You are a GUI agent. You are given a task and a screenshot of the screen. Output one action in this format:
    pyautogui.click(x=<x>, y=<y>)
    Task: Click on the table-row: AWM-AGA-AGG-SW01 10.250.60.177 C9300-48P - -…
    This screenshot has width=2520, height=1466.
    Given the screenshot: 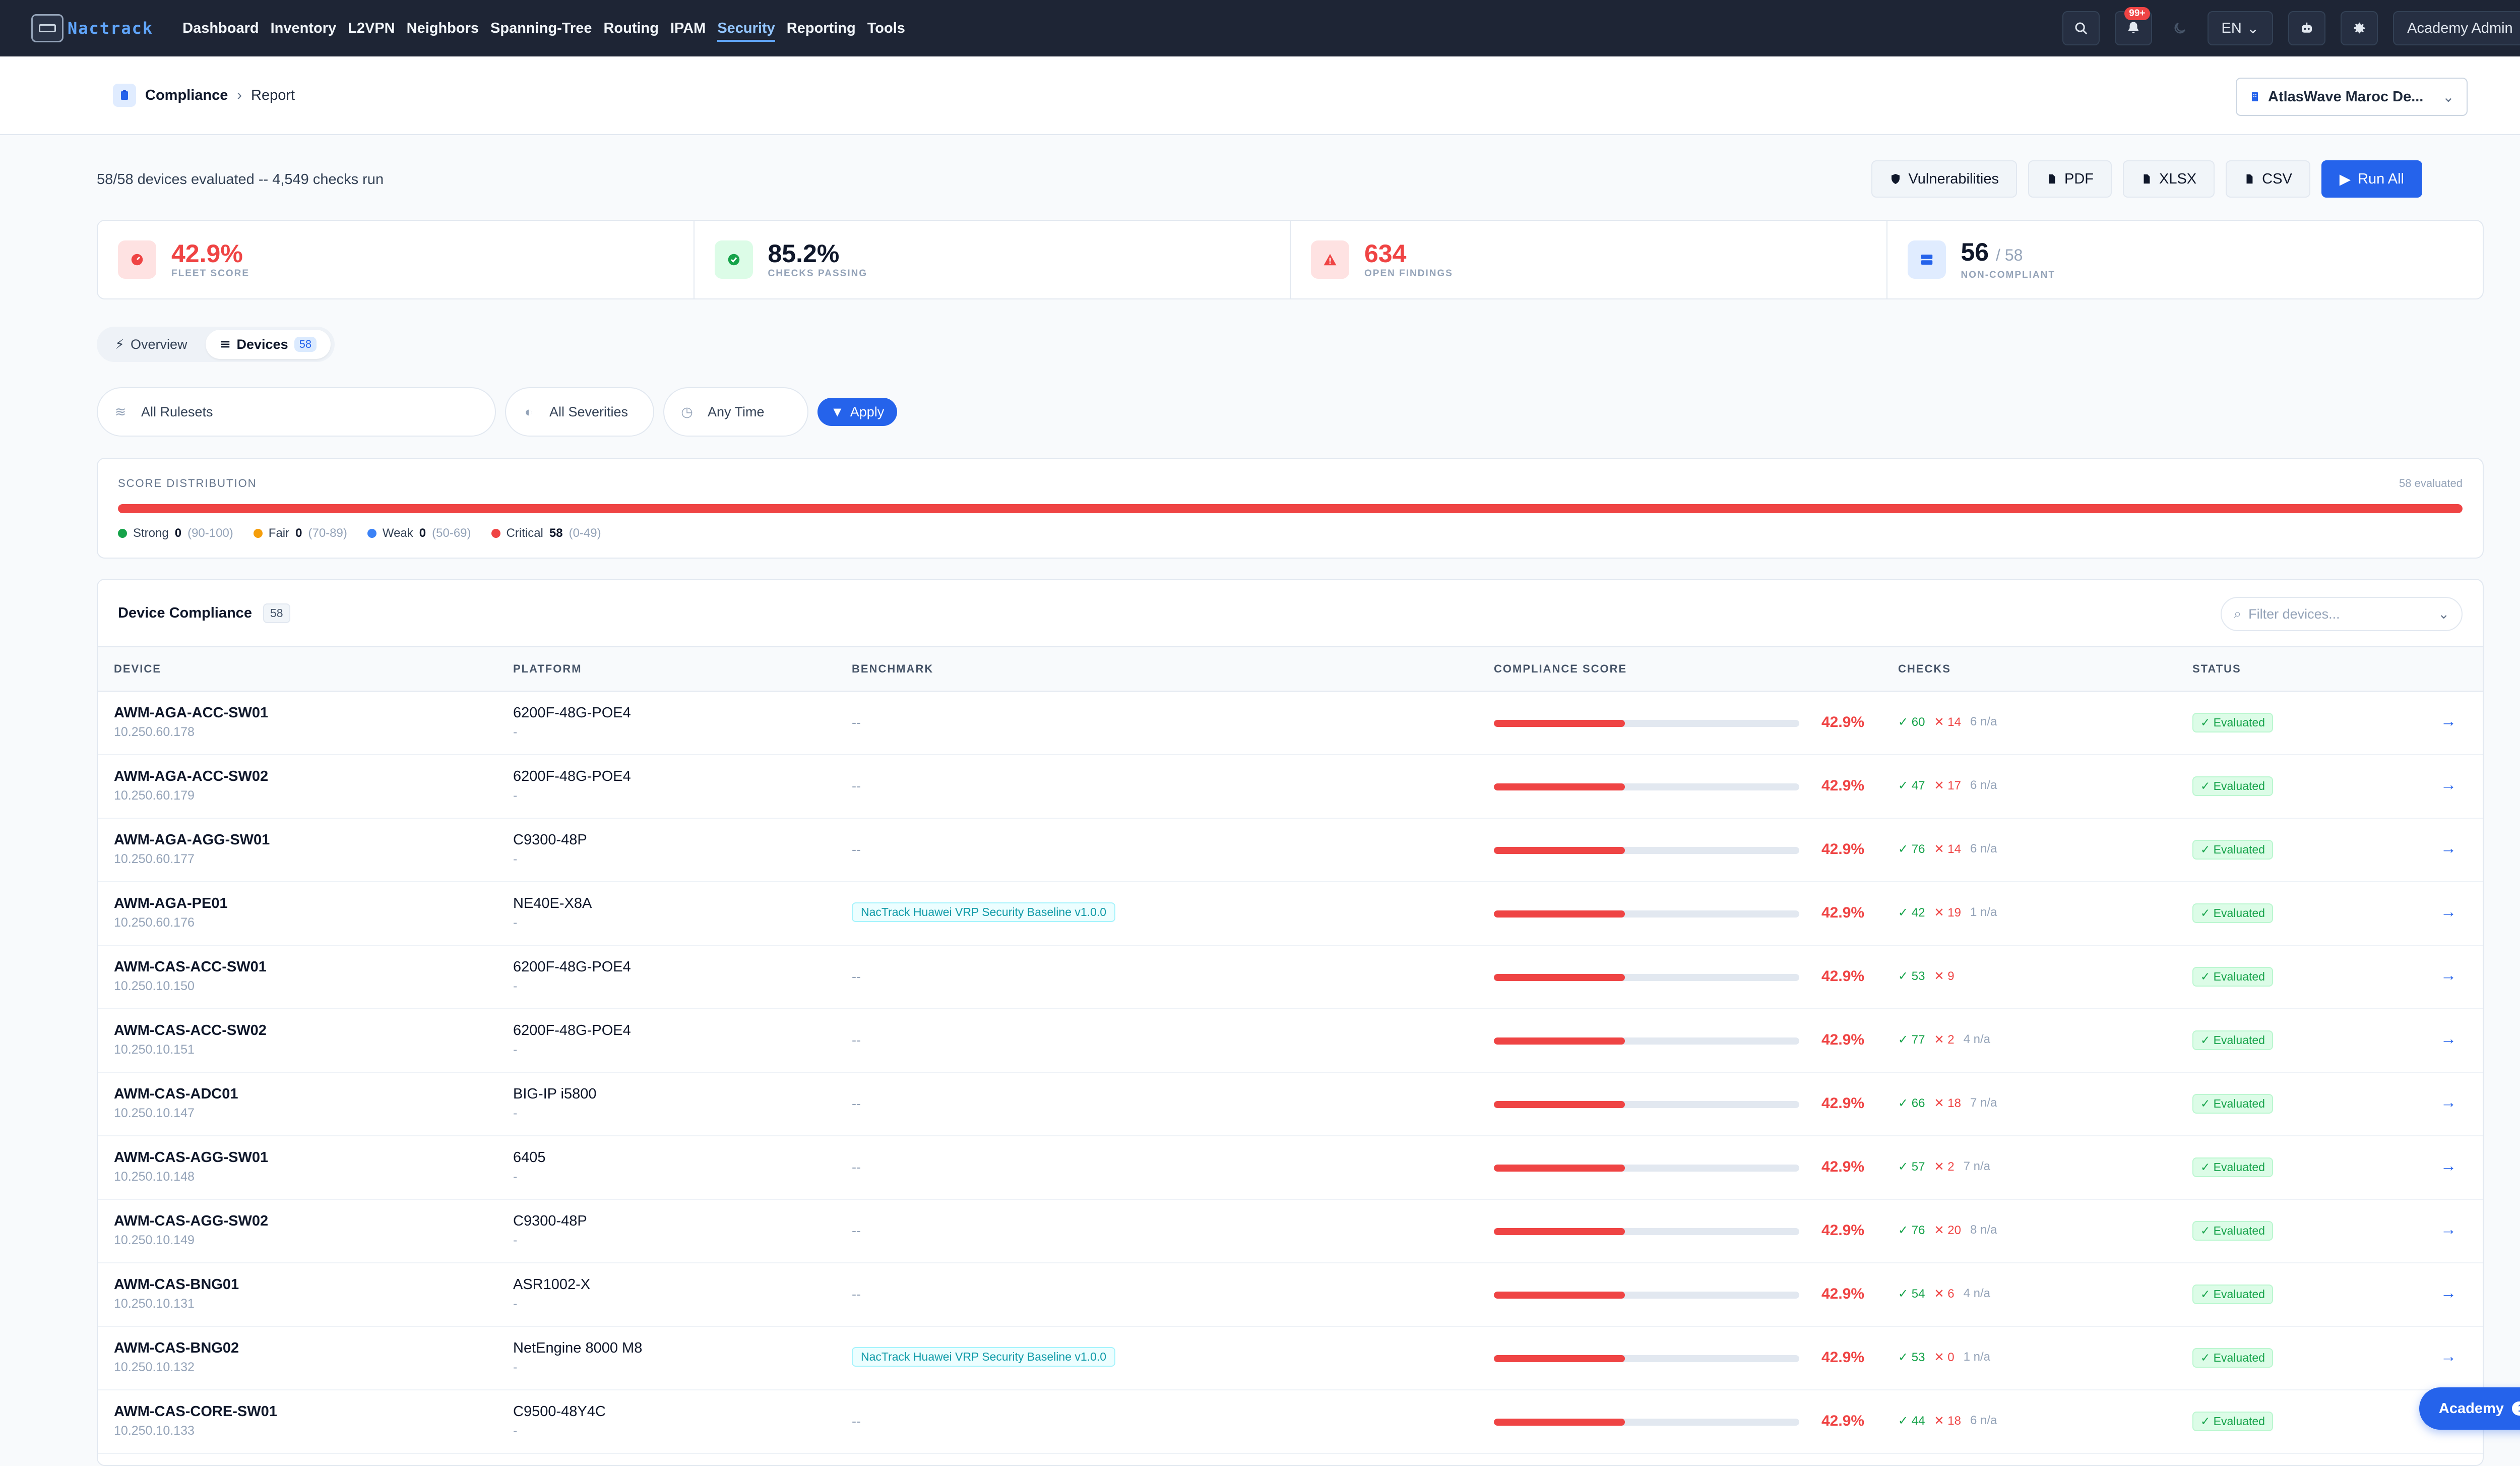 What is the action you would take?
    pyautogui.click(x=1291, y=850)
    